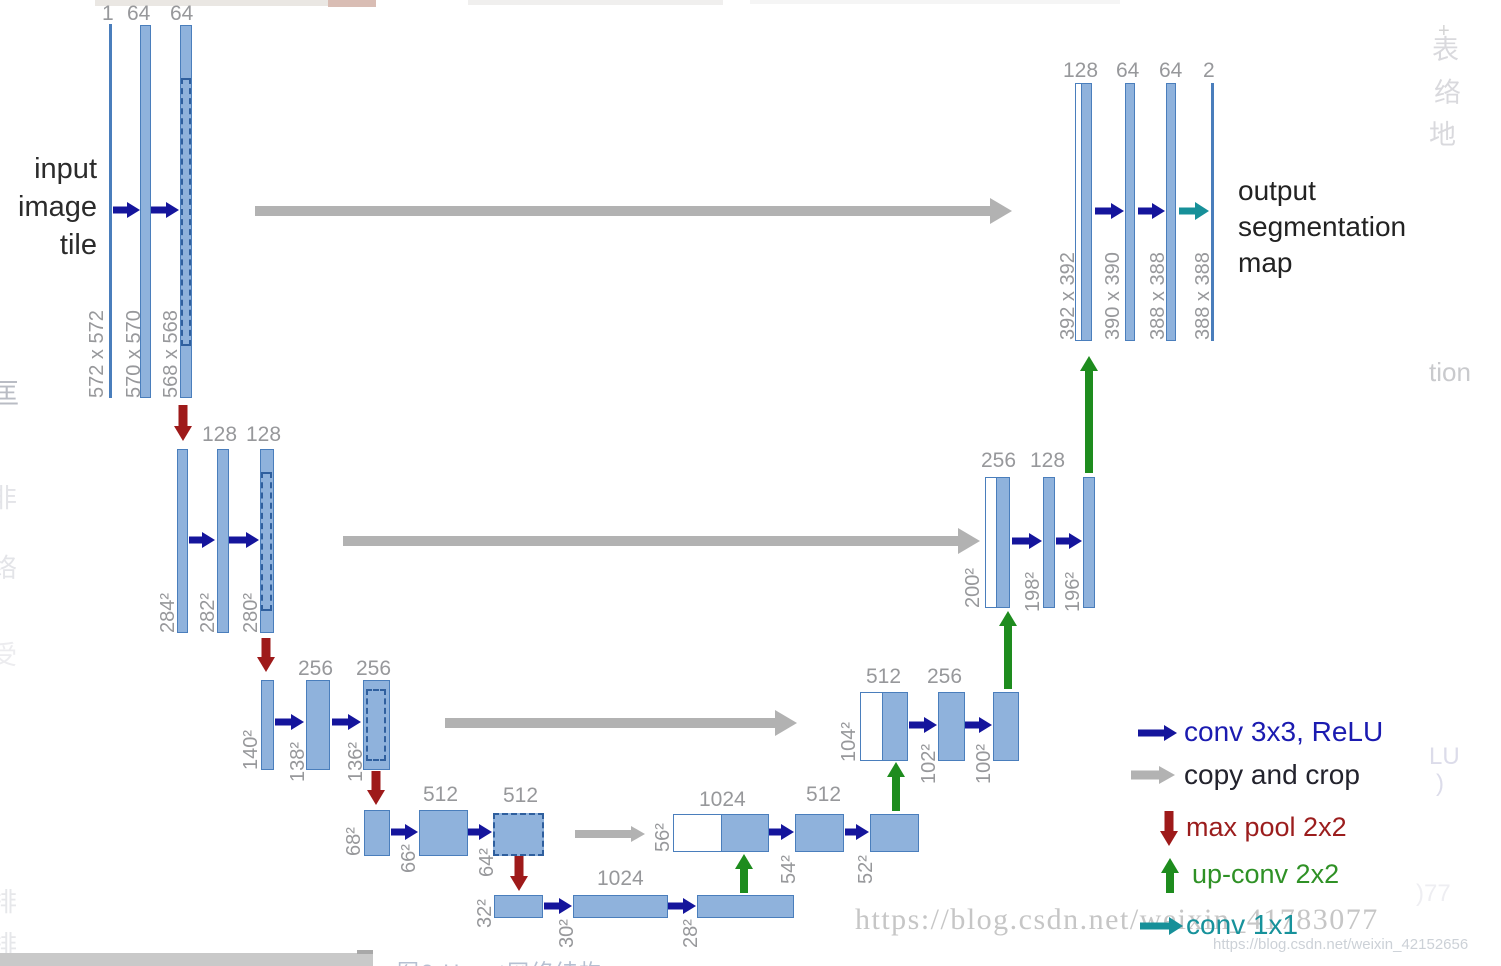  Describe the element at coordinates (110, 211) in the screenshot. I see `feature-map-input-1ch` at that location.